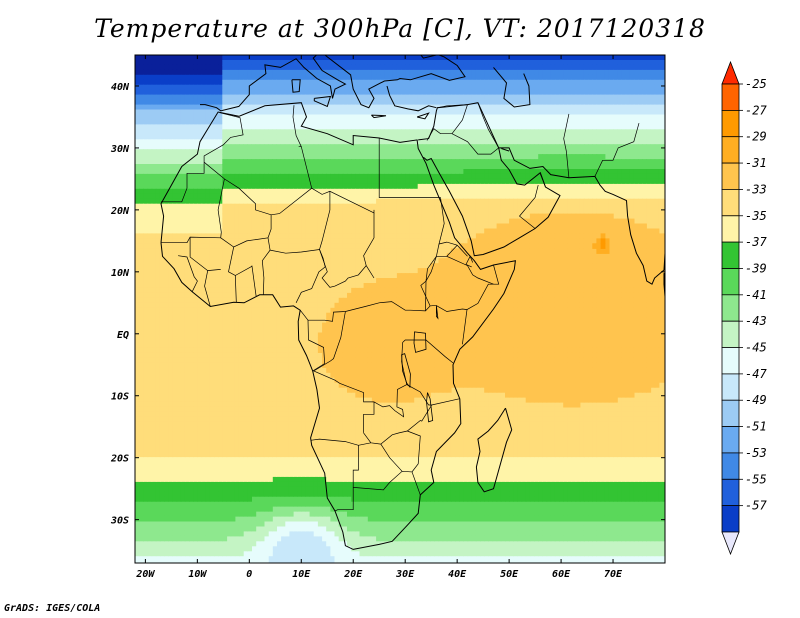  Describe the element at coordinates (52, 608) in the screenshot. I see `grads-credit: GrADS: IGES/COLA` at that location.